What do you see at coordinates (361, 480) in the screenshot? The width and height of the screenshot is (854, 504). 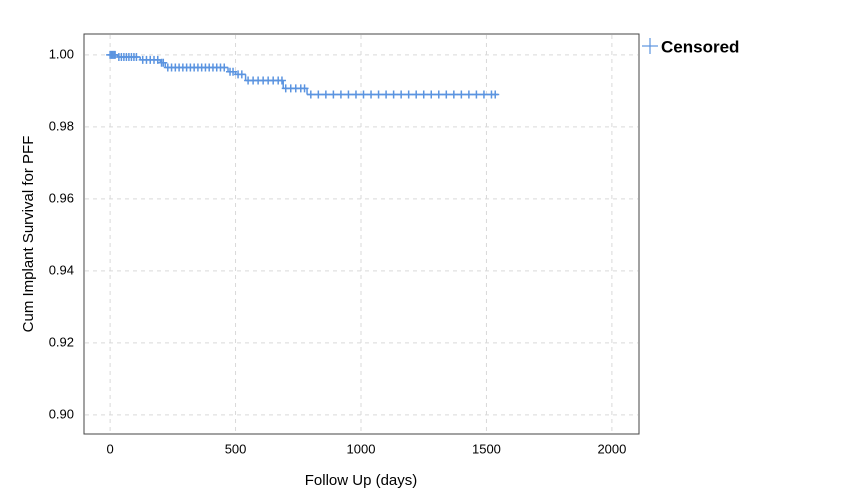 I see `x-axis-label: Follow Up (days)` at bounding box center [361, 480].